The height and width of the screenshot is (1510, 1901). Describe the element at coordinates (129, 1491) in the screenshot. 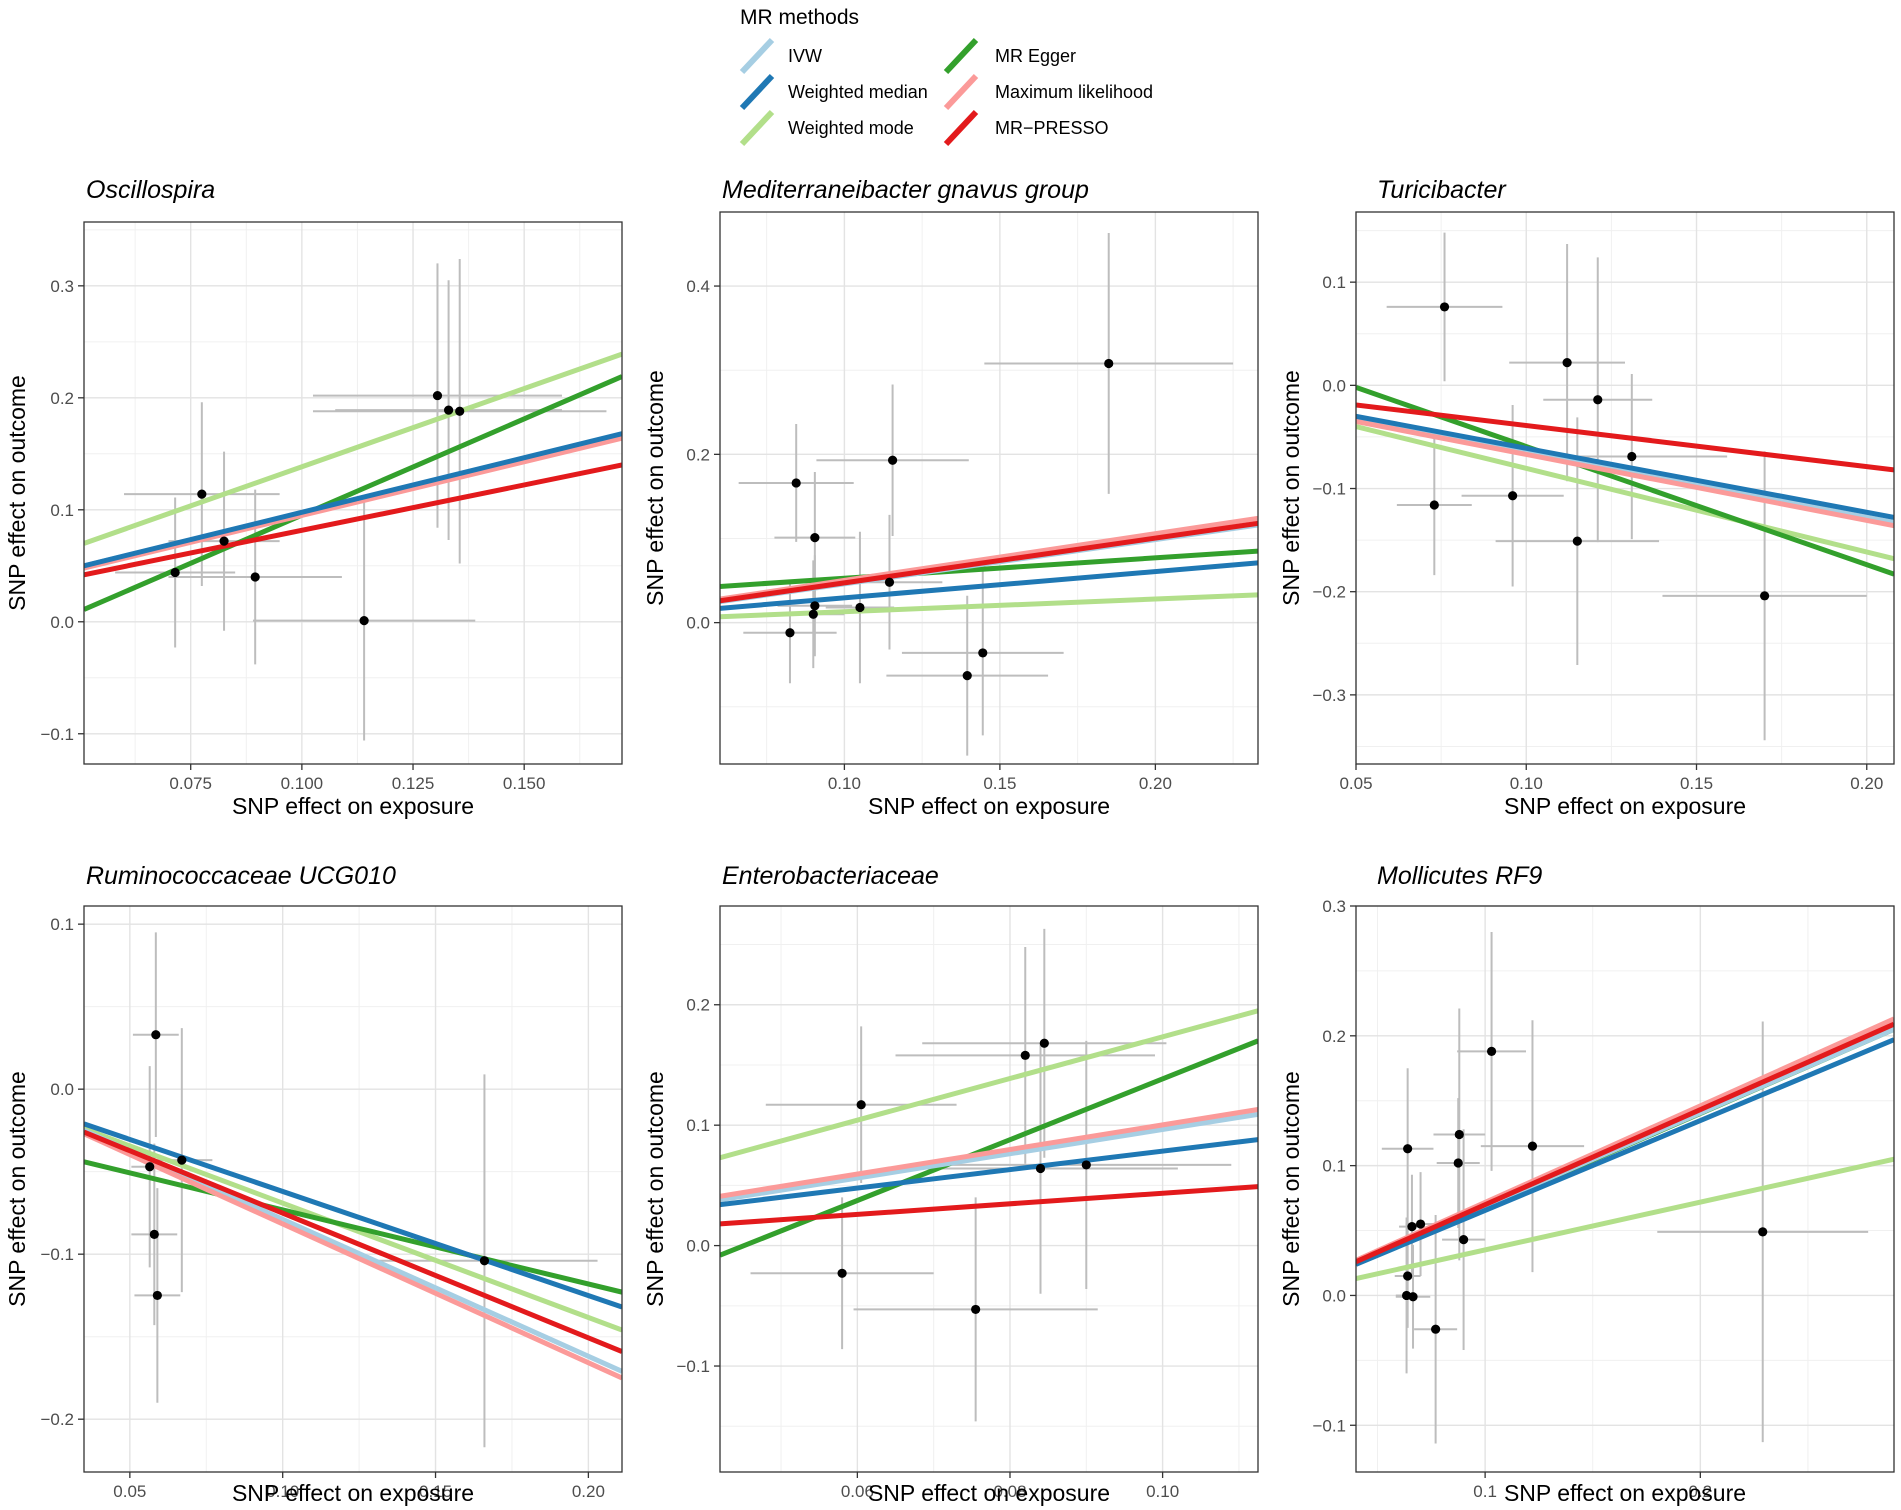

I see `x-tick-label: 0.05` at that location.